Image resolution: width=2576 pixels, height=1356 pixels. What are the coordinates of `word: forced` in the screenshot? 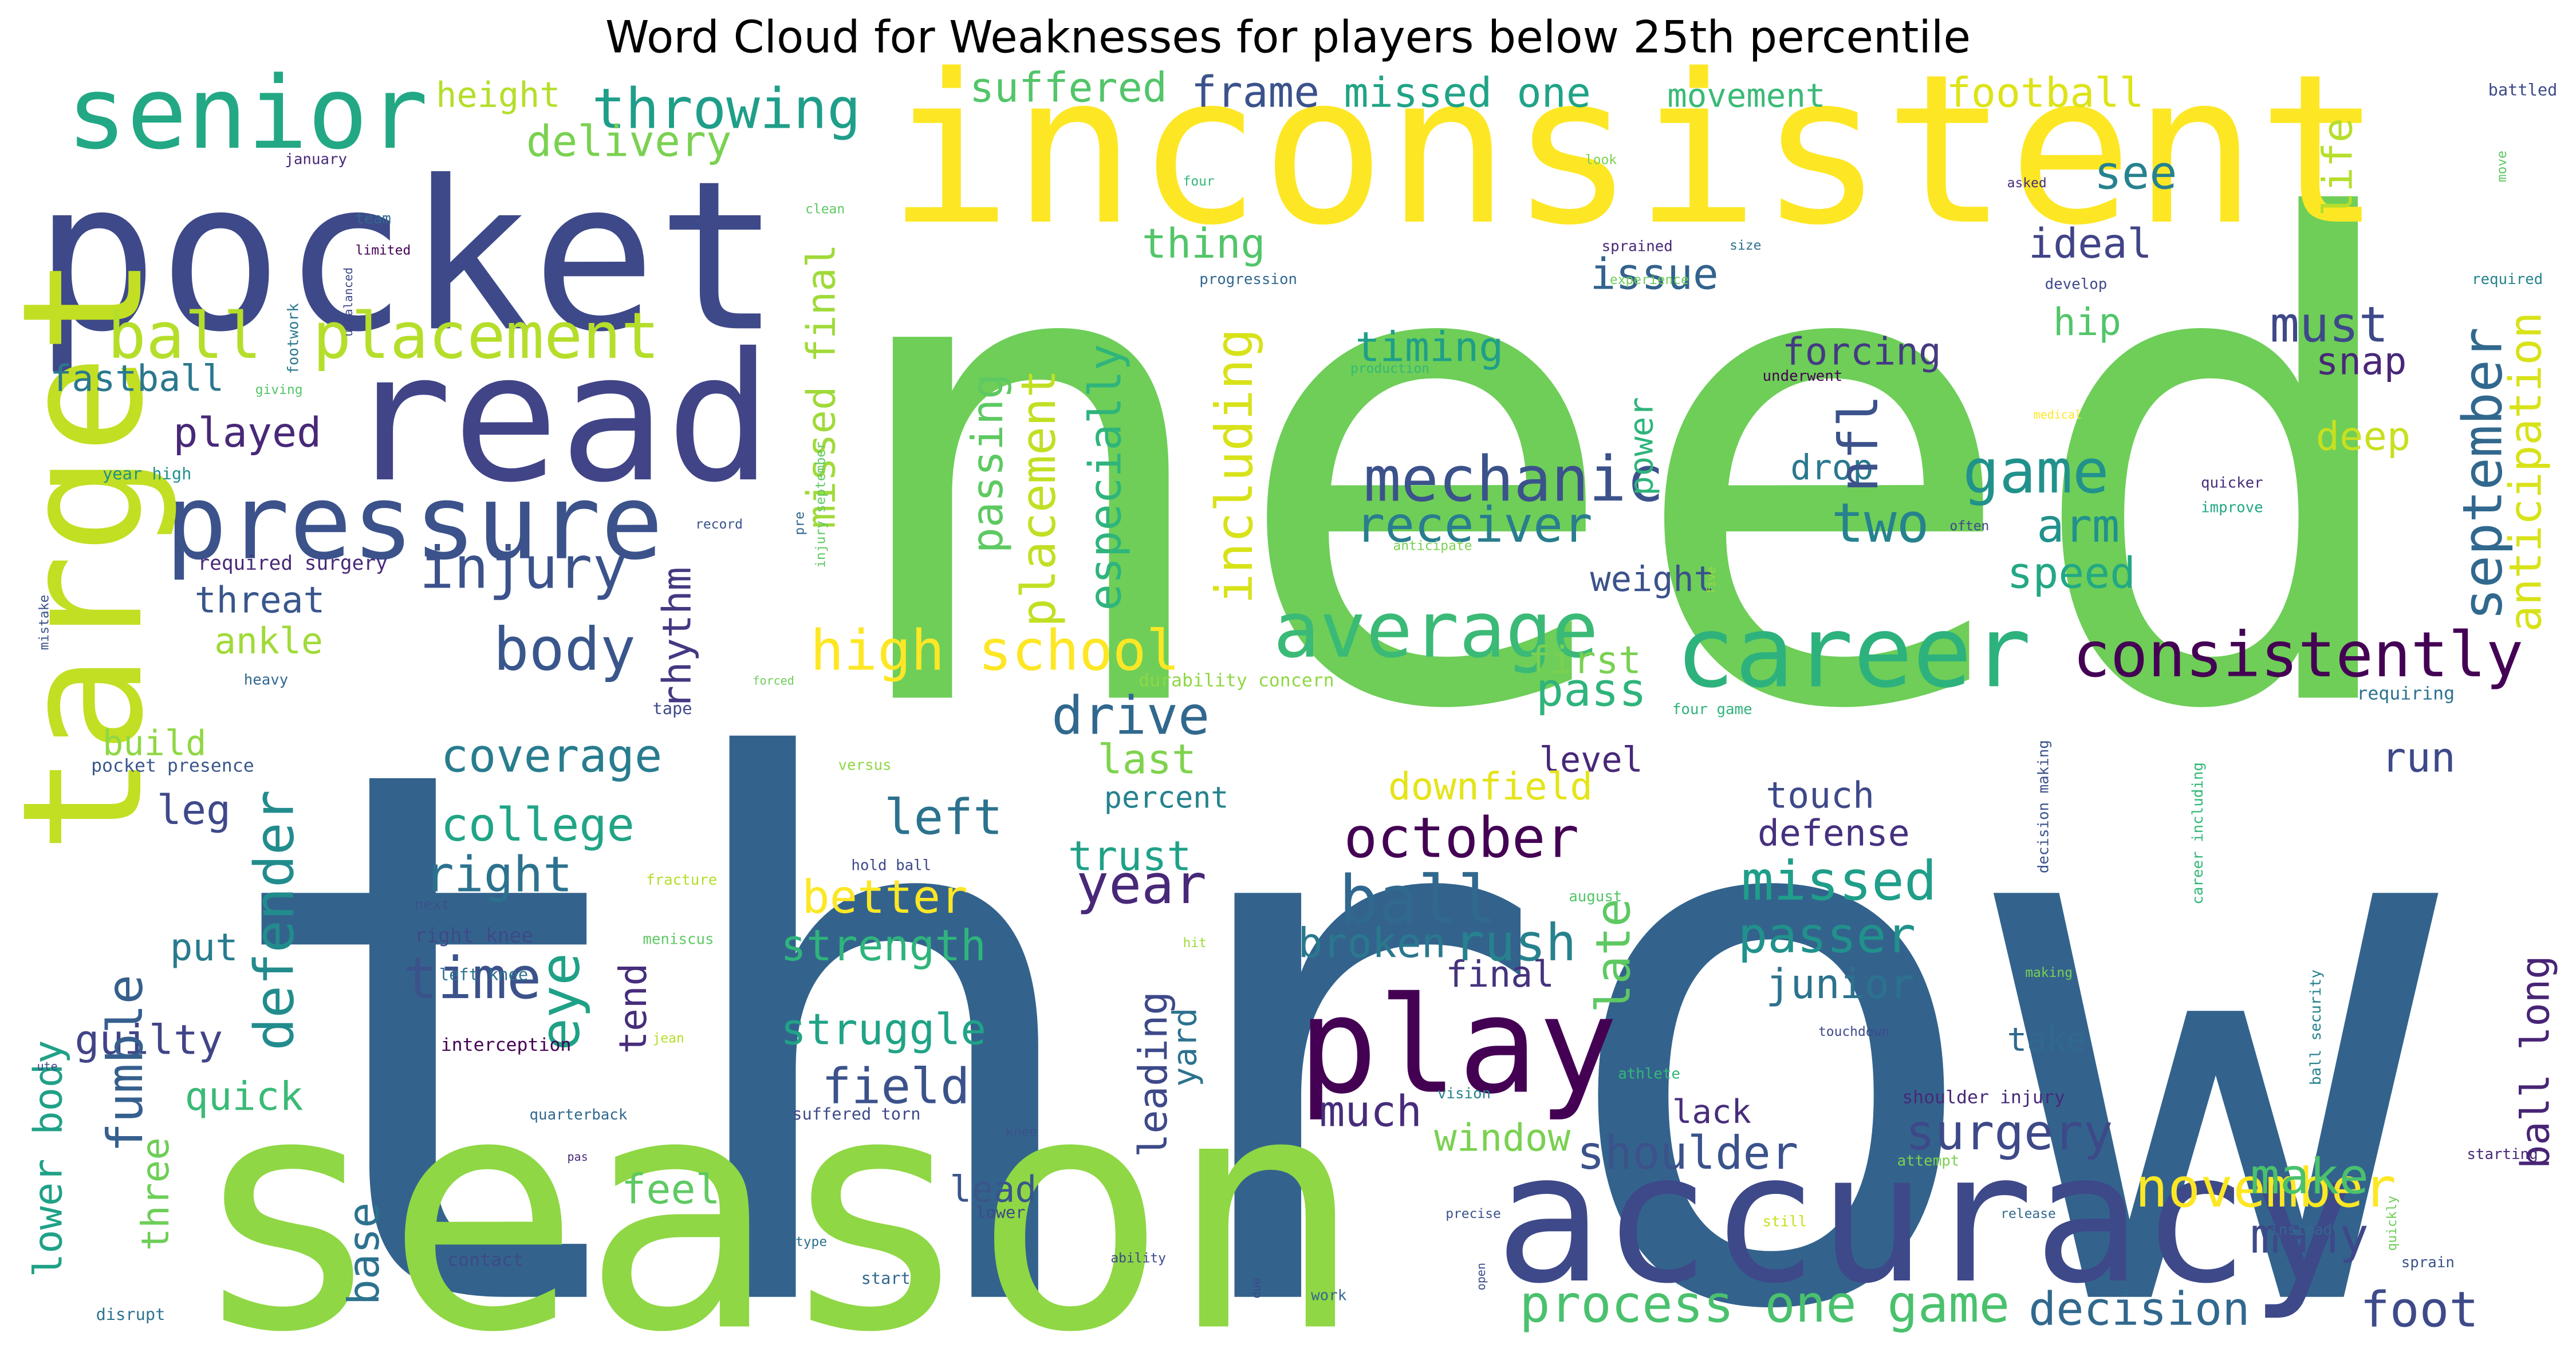 It's located at (774, 680).